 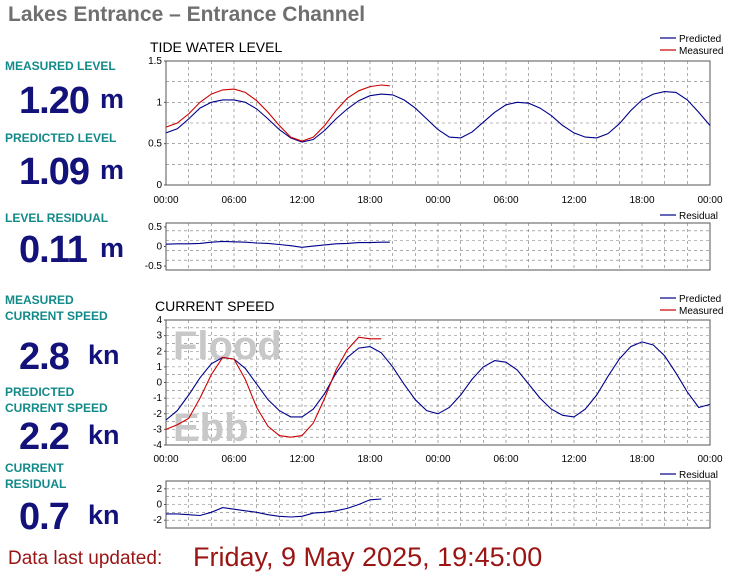 What do you see at coordinates (157, 445) in the screenshot?
I see `current-y-tick-label: -4` at bounding box center [157, 445].